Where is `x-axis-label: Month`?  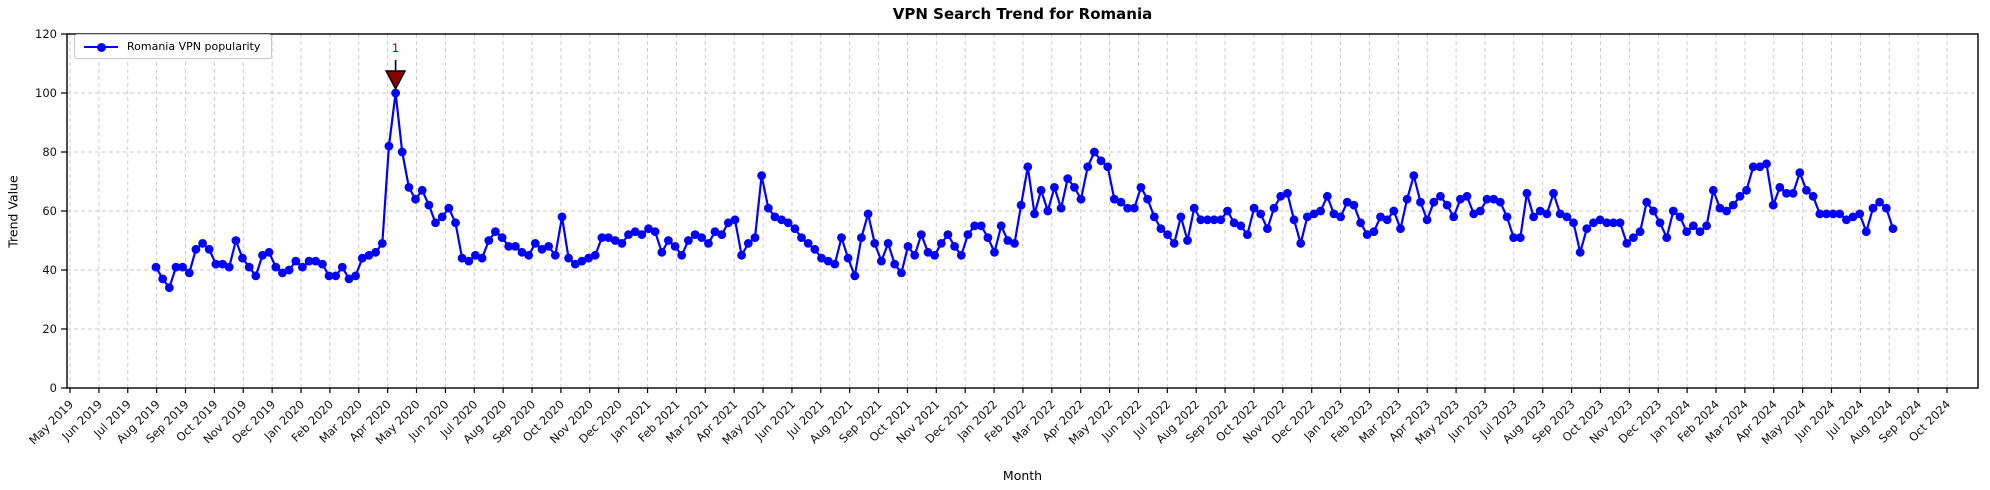
x-axis-label: Month is located at coordinates (1022, 475).